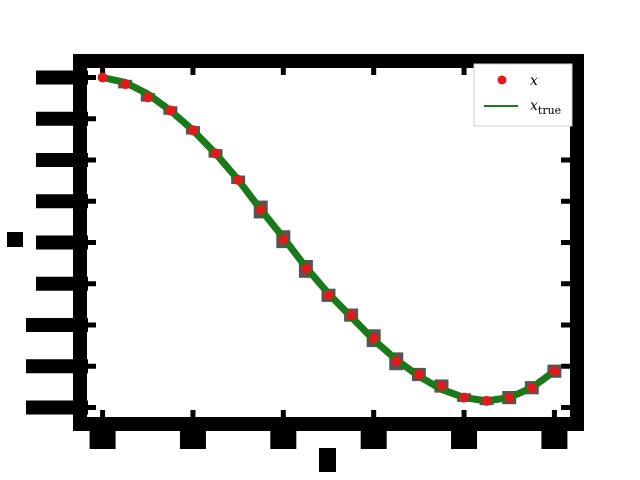 The height and width of the screenshot is (480, 640). I want to click on legend-label-x: x, so click(534, 81).